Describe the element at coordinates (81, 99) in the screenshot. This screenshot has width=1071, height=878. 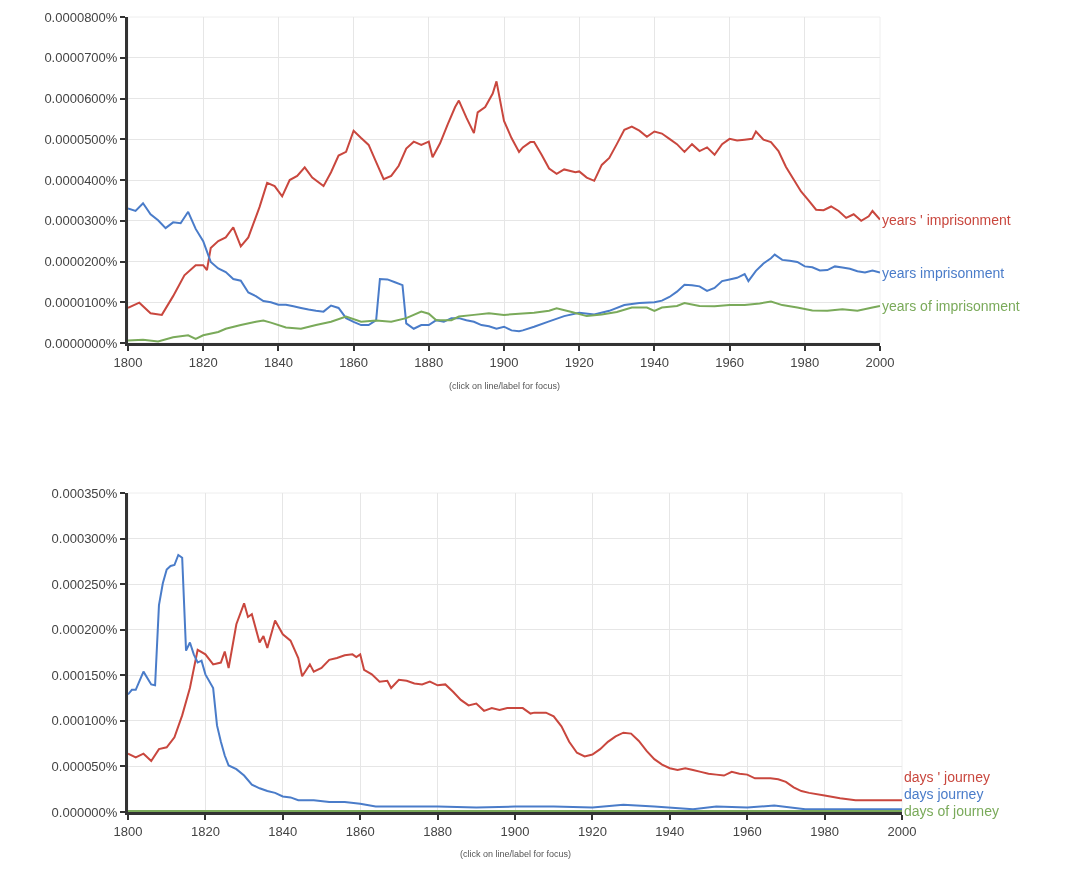
I see `y-tick-label: 0.0000600%` at that location.